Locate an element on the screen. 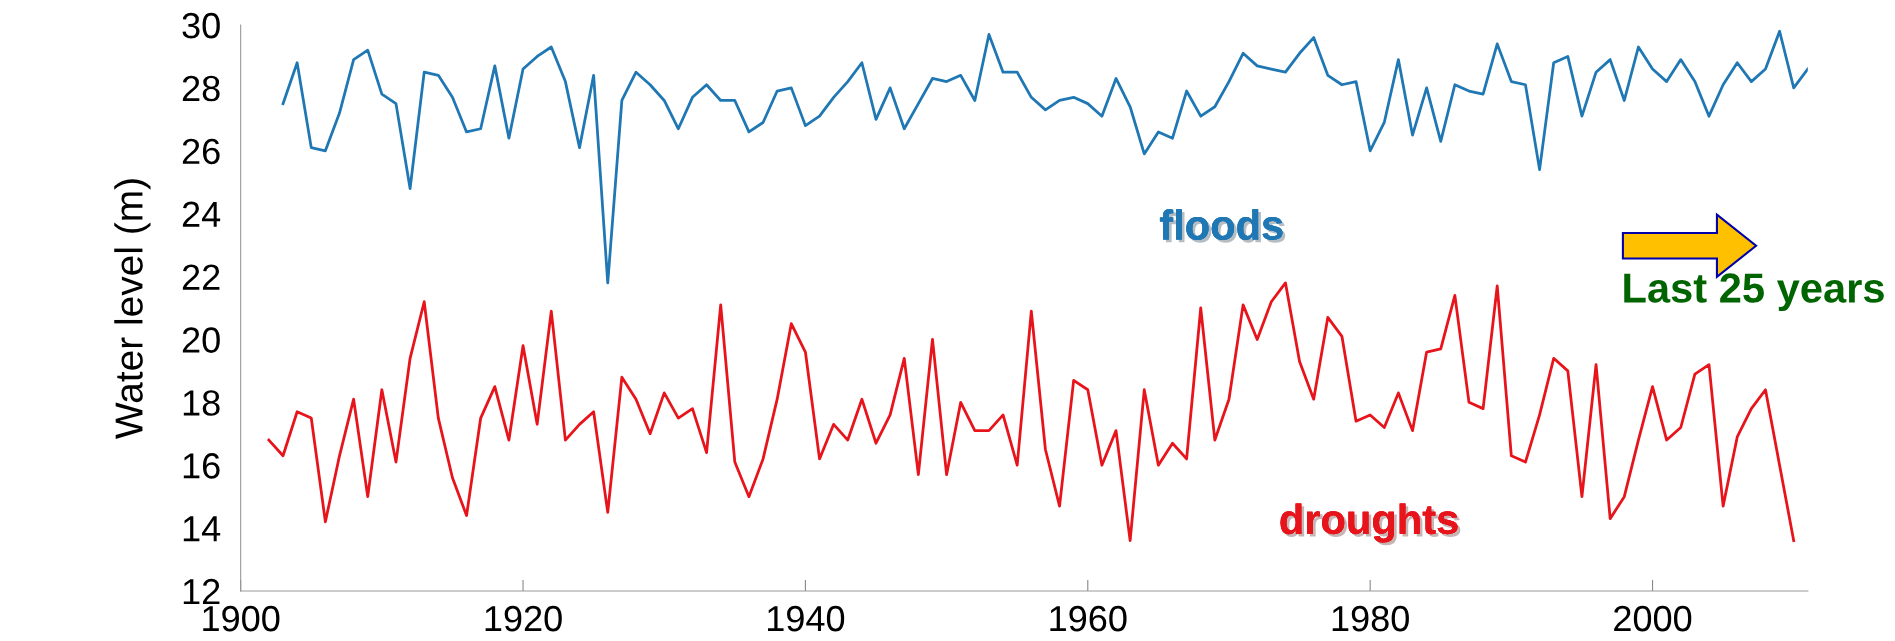  x-tick-label: 1920 is located at coordinates (523, 618).